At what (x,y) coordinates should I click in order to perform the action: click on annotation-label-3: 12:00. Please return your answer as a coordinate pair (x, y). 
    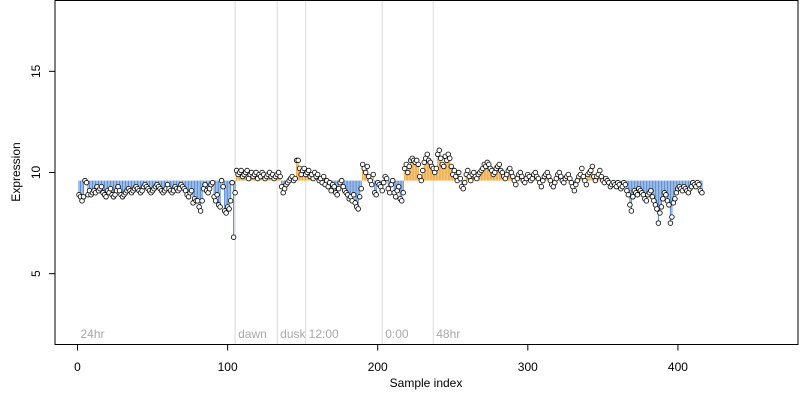
    Looking at the image, I should click on (324, 334).